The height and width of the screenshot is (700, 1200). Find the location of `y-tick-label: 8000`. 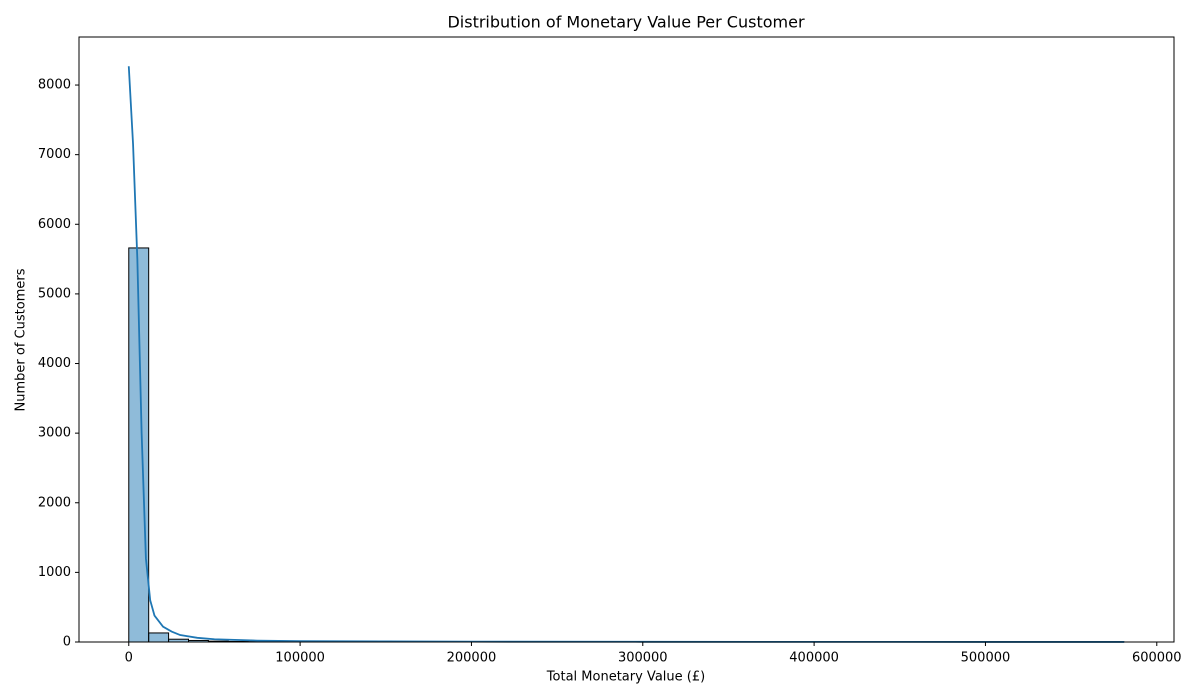

y-tick-label: 8000 is located at coordinates (54, 85).